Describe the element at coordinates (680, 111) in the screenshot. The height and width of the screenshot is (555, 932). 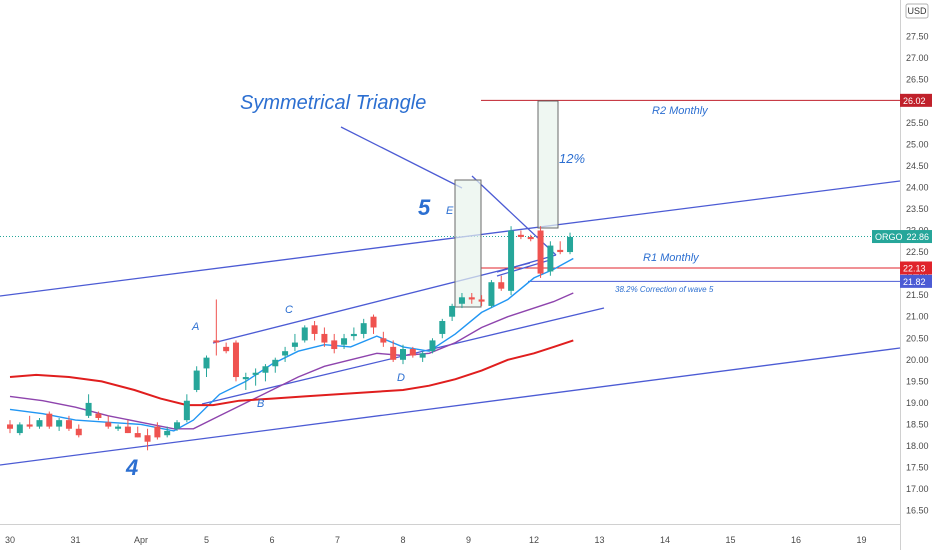
I see `r2-label: R2 Monthly` at that location.